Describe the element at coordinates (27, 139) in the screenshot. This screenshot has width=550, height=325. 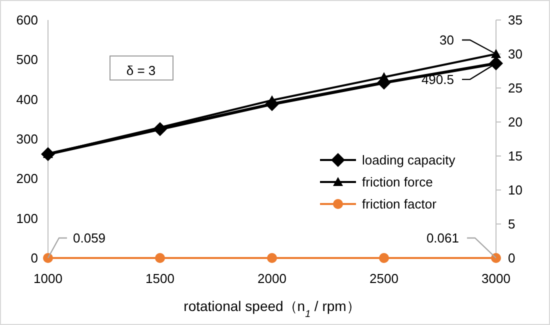
I see `y-tick-label: 300` at that location.